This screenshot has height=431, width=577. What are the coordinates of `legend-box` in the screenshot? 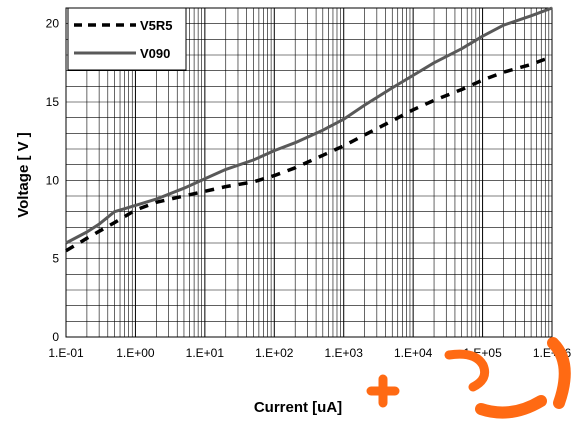 It's located at (127, 39).